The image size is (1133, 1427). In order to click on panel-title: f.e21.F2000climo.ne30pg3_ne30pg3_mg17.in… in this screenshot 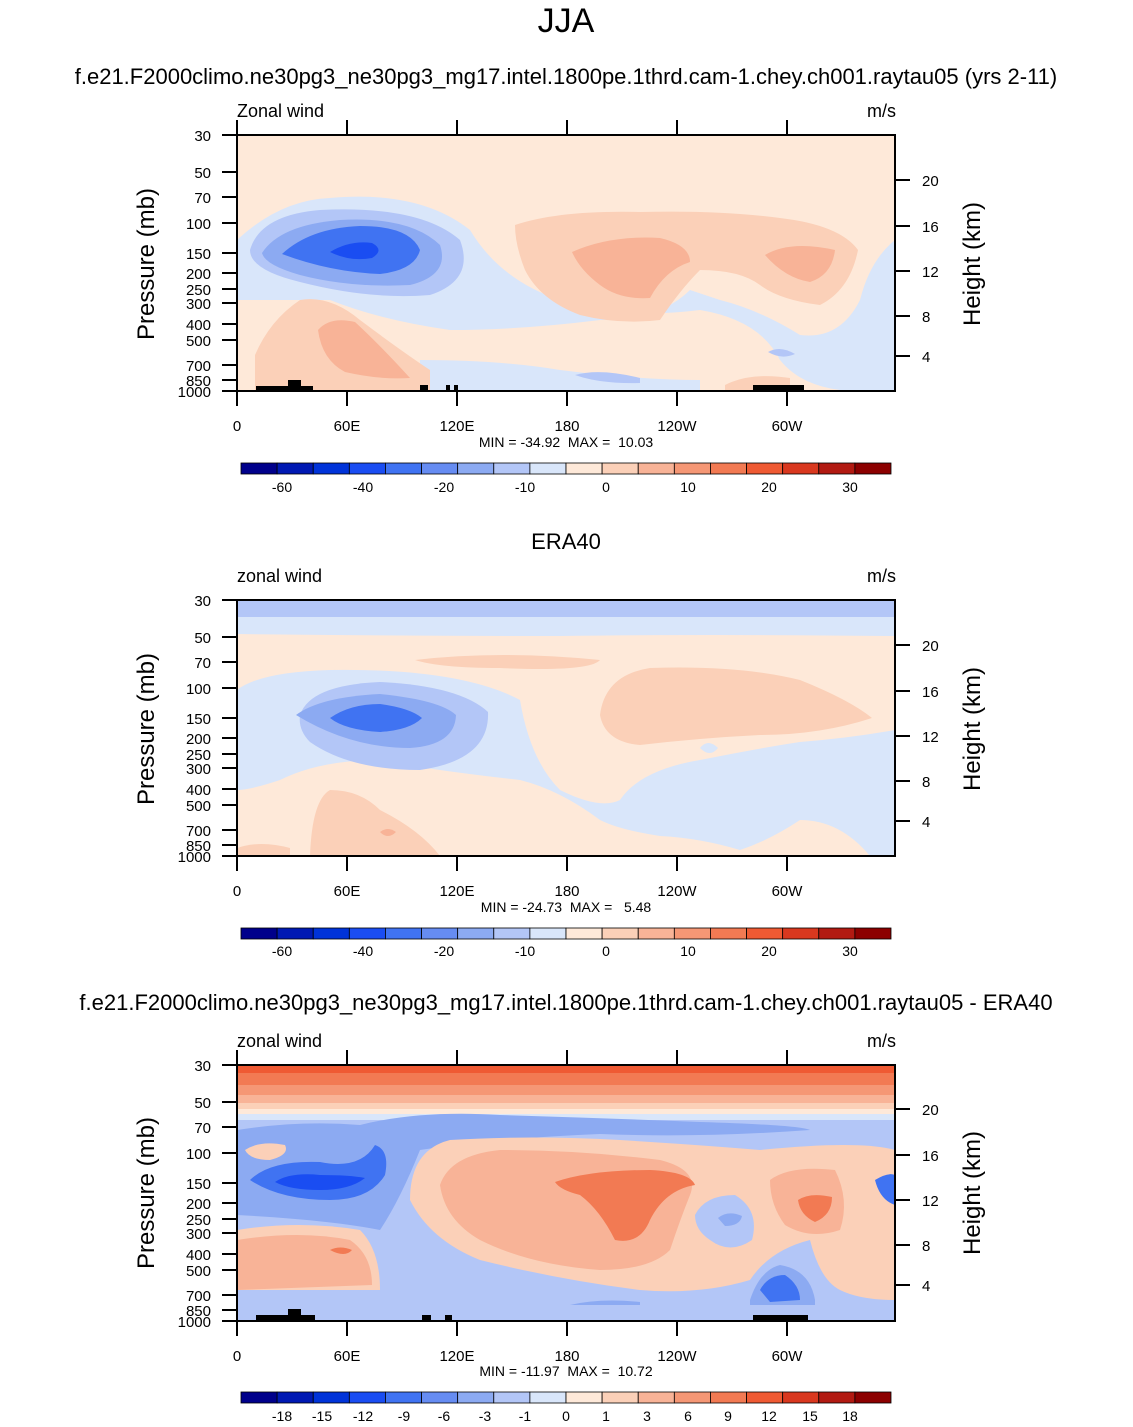, I will do `click(566, 76)`.